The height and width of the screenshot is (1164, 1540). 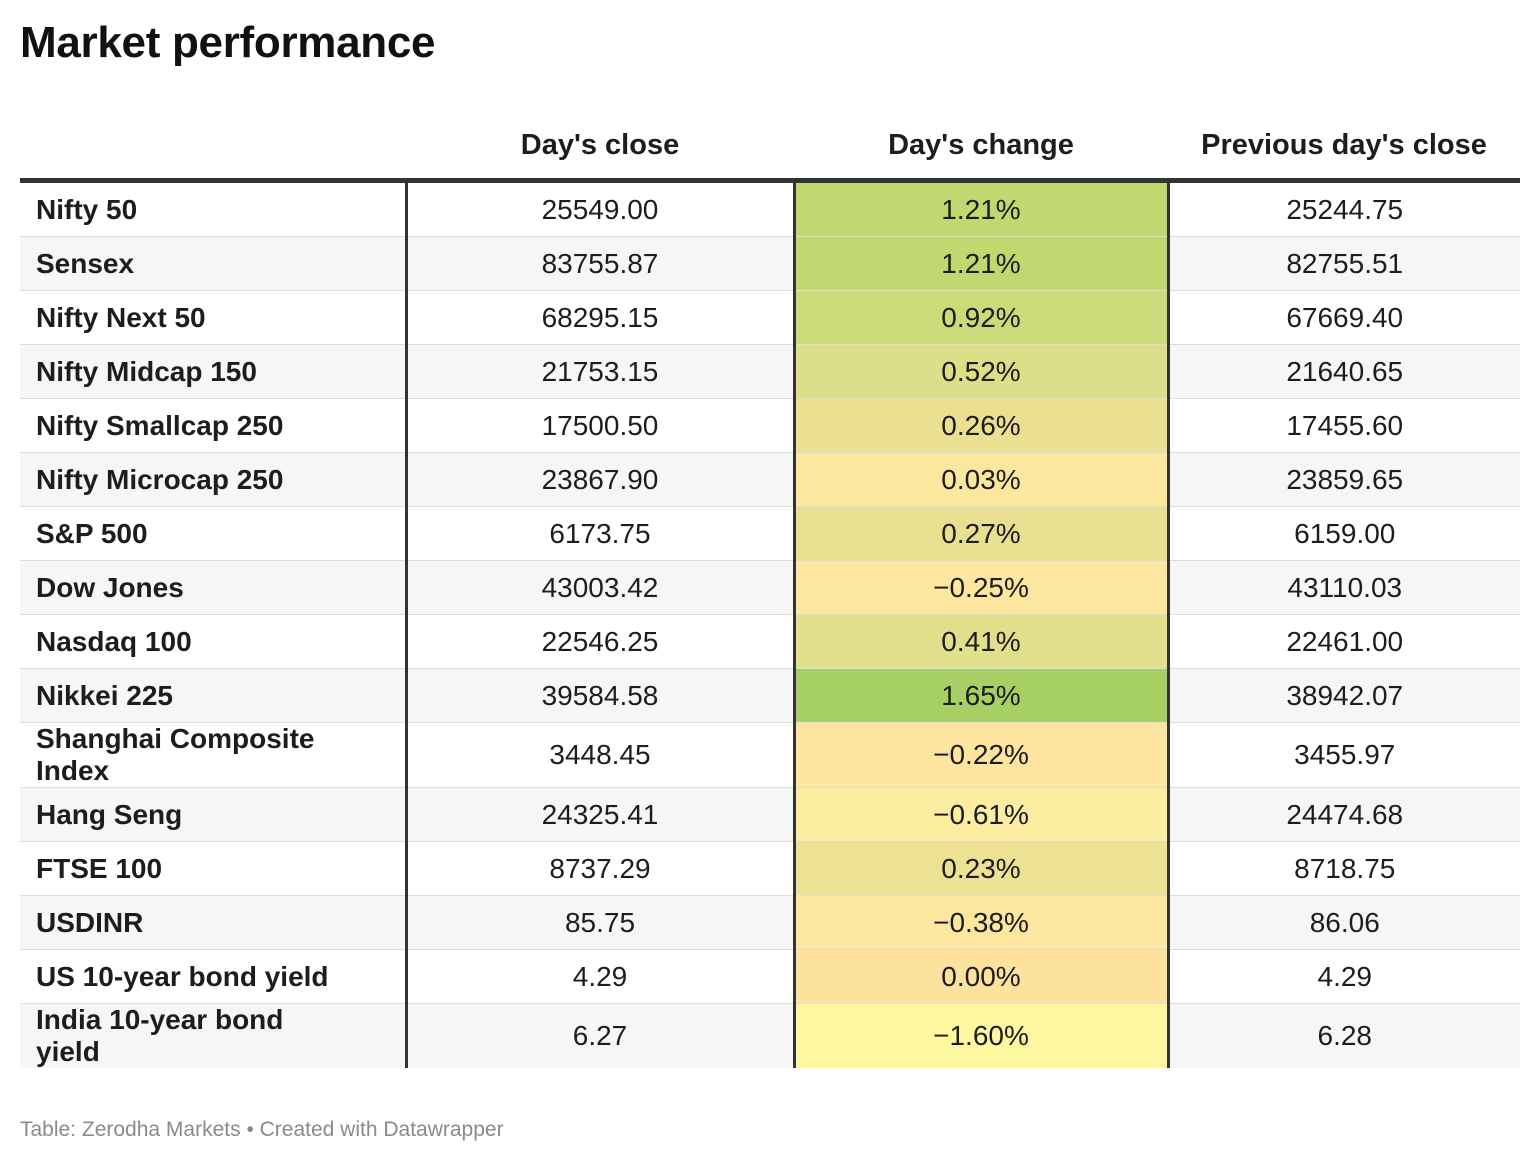 I want to click on row-prev-cell: 23859.65, so click(x=1344, y=479).